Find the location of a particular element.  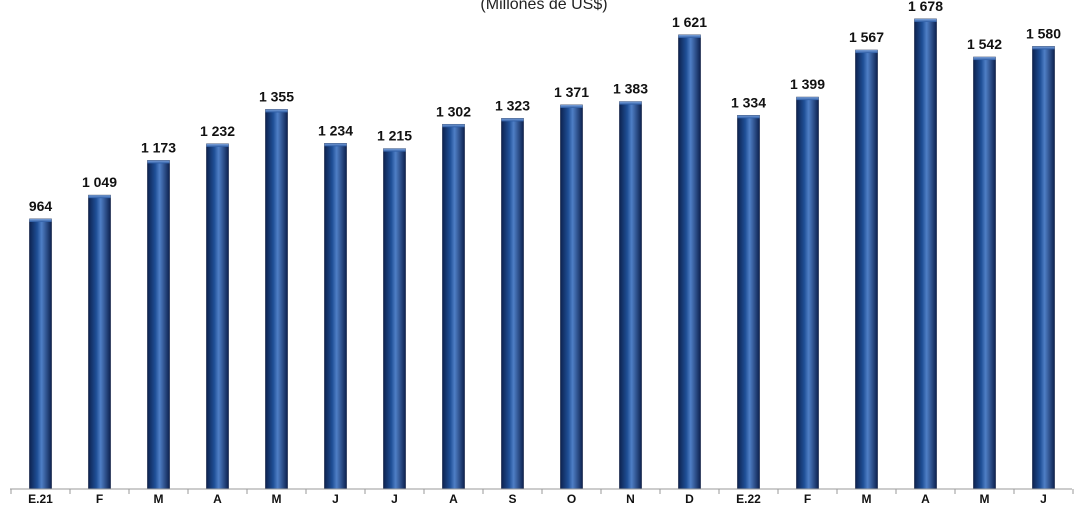

value-label: 1 049 is located at coordinates (99, 182).